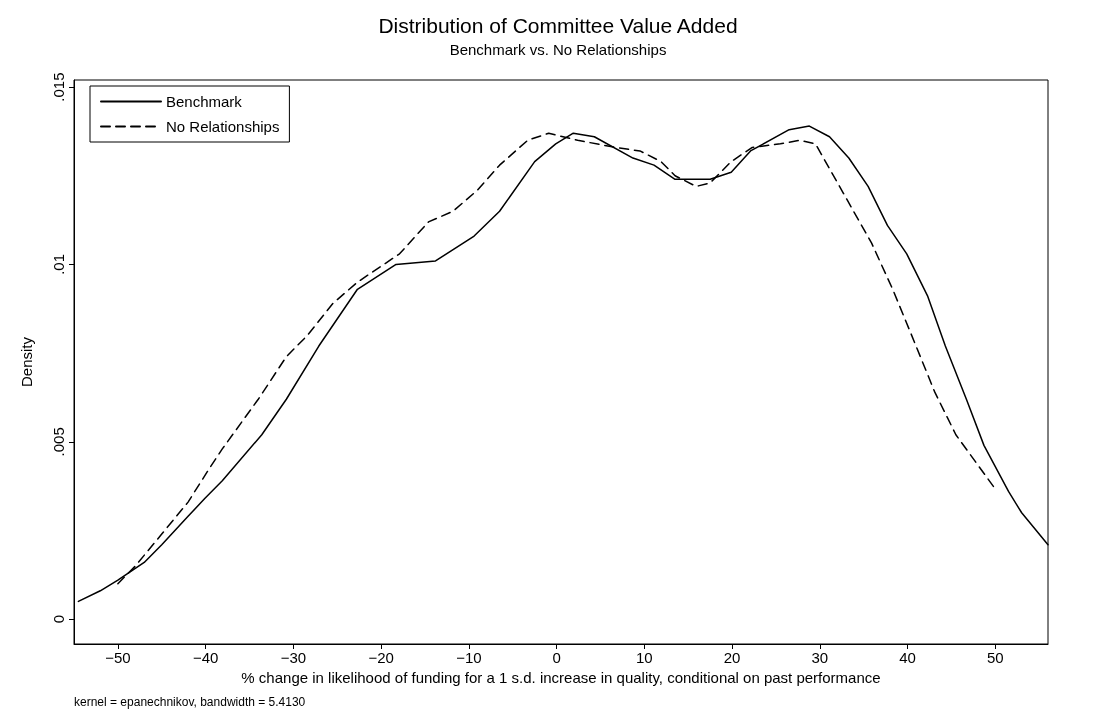  Describe the element at coordinates (205, 657) in the screenshot. I see `x-tick-label: −40` at that location.